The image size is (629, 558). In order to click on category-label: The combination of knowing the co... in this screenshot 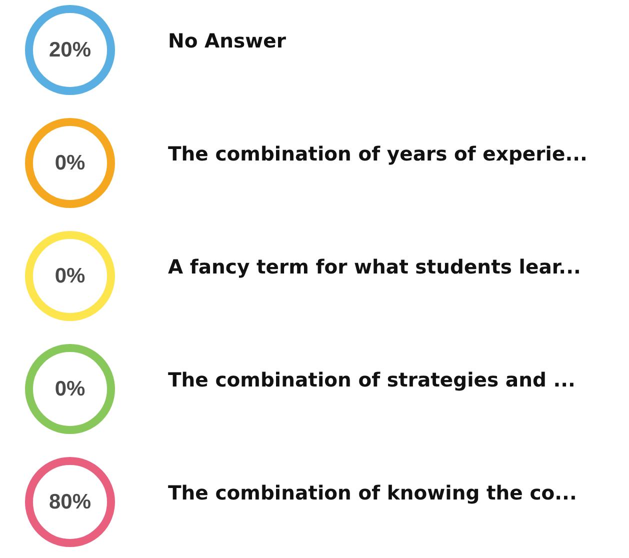, I will do `click(372, 493)`.